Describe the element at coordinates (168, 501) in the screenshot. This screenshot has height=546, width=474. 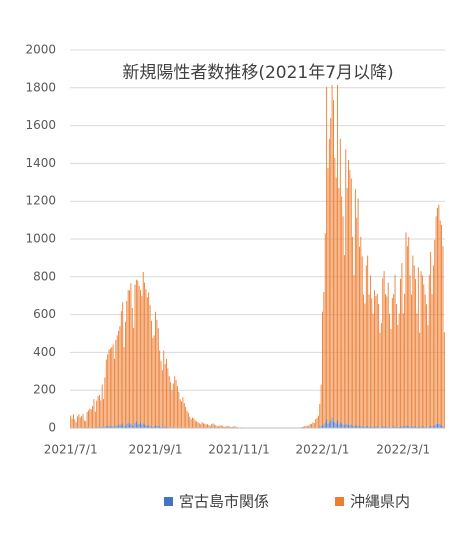
I see `legend-swatch` at that location.